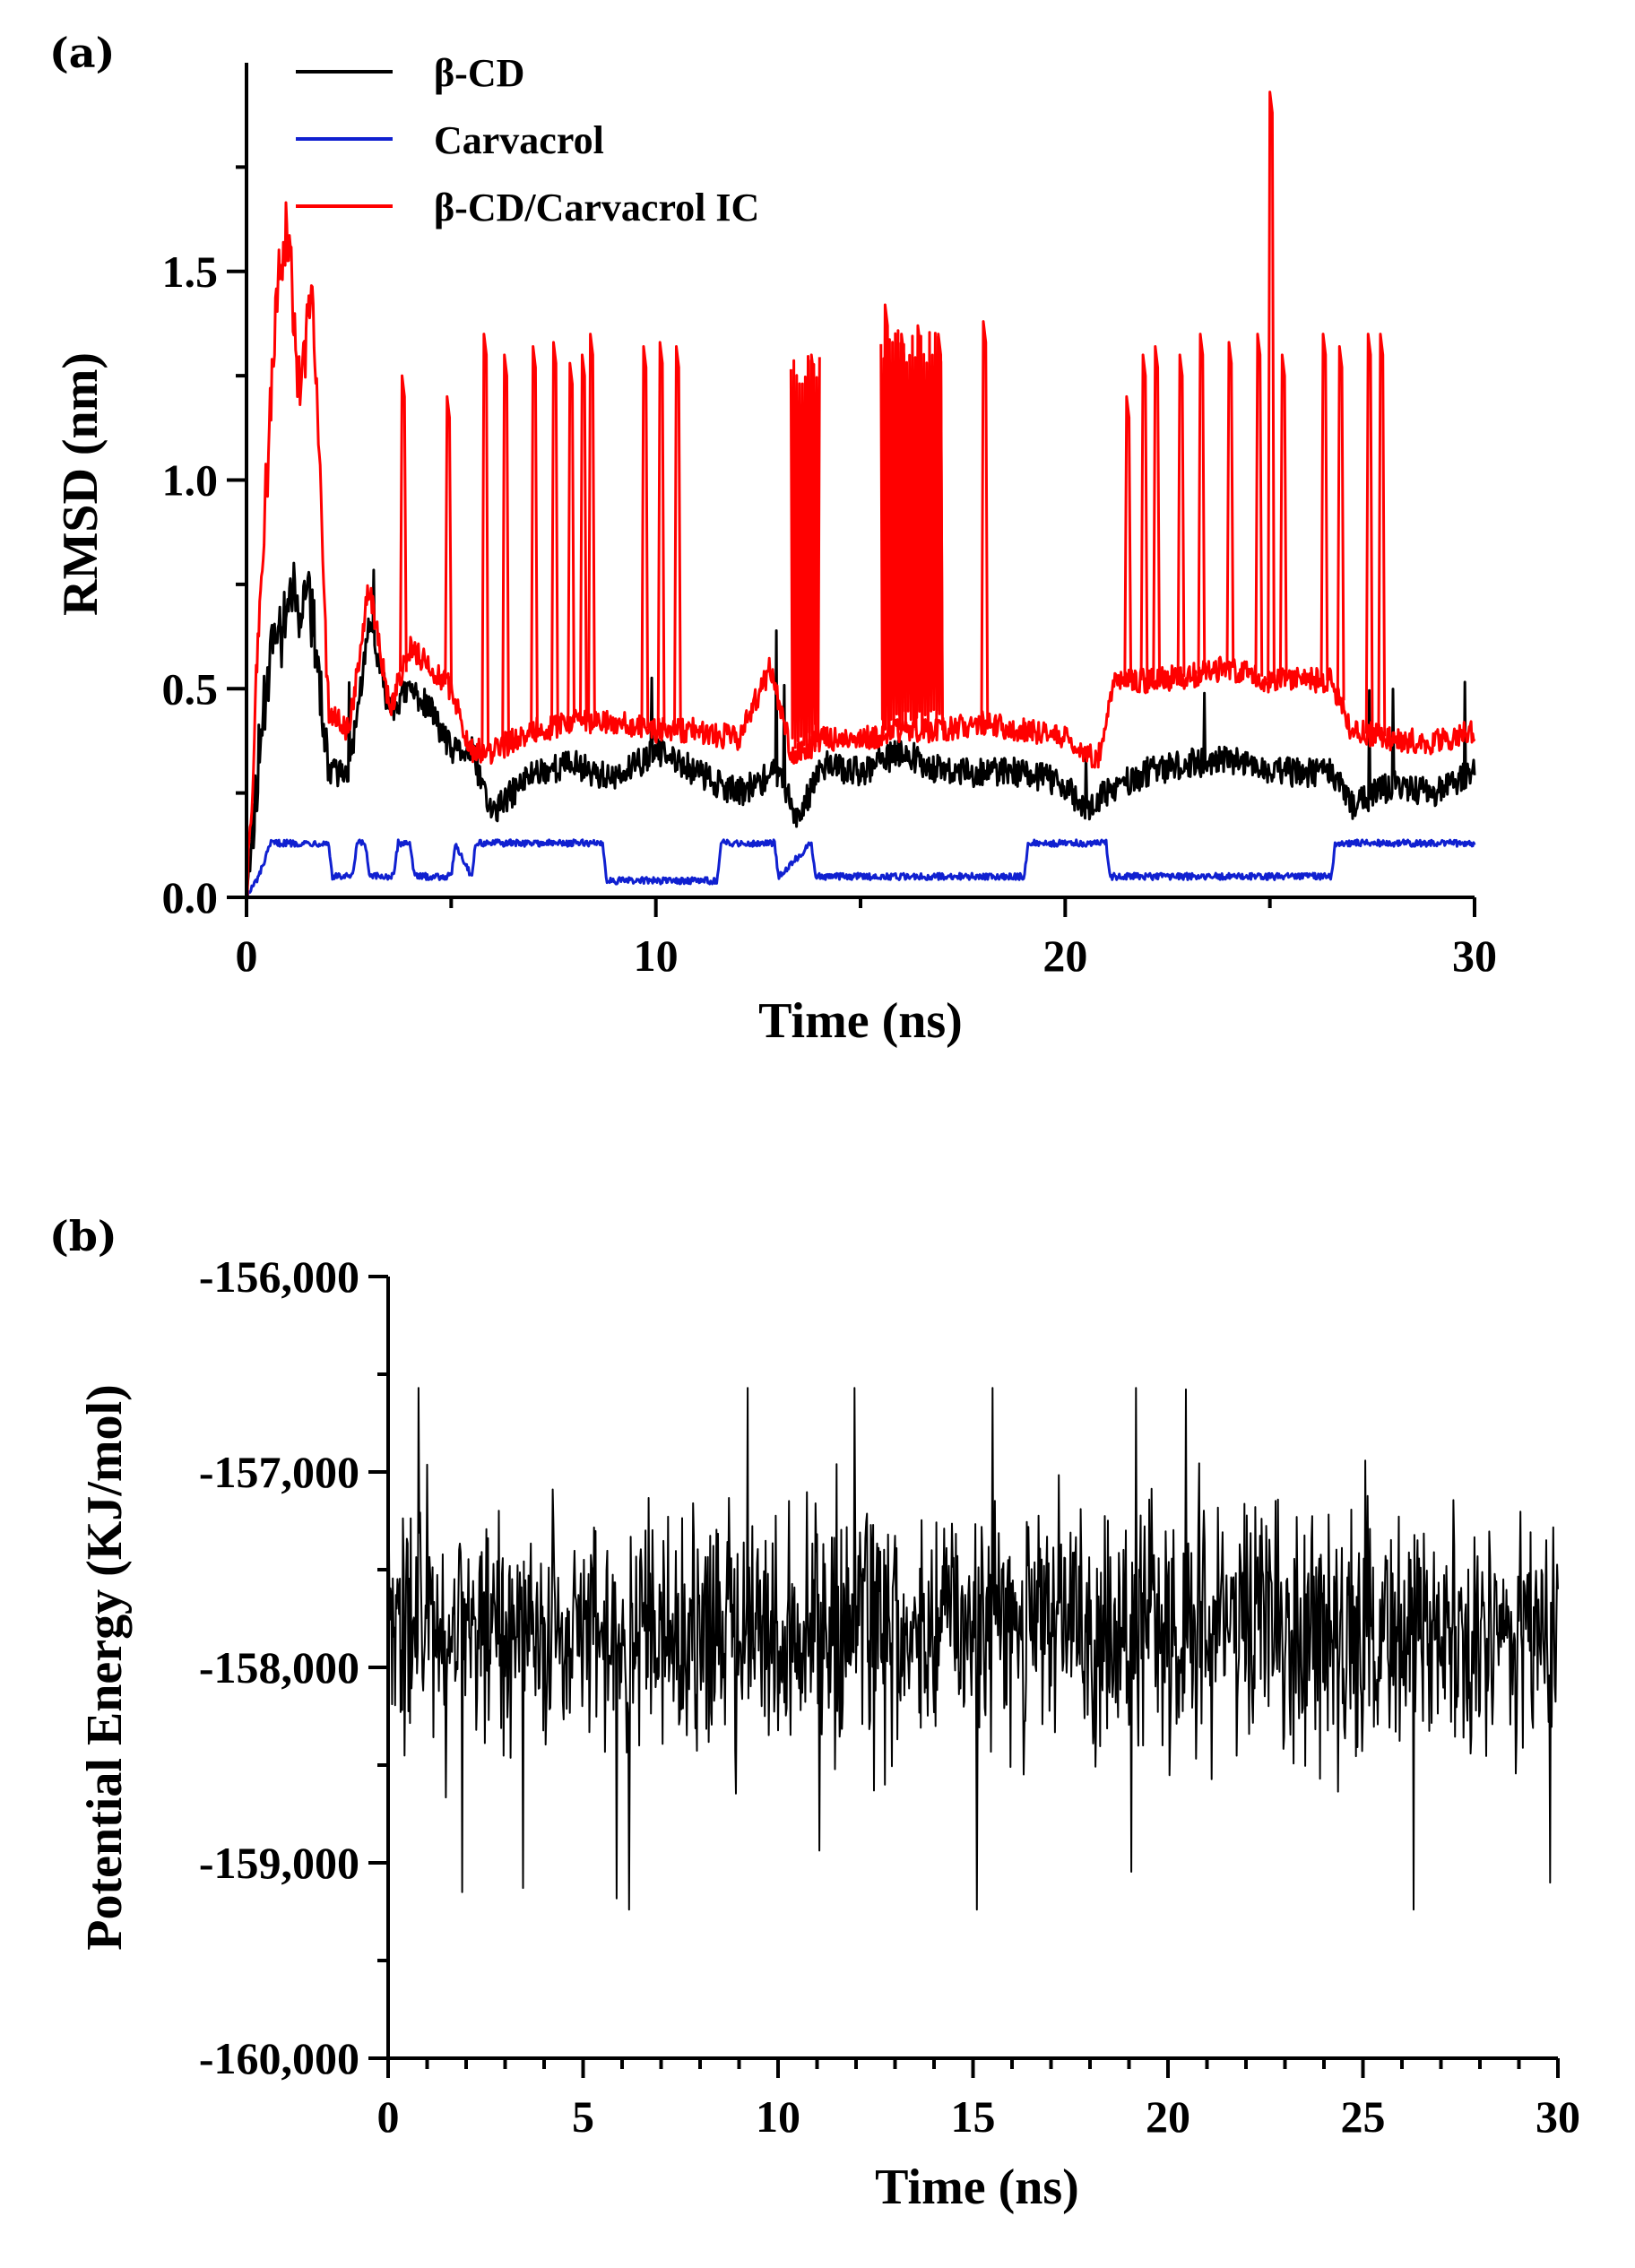  What do you see at coordinates (861, 729) in the screenshot?
I see `series-line-beta-cd` at bounding box center [861, 729].